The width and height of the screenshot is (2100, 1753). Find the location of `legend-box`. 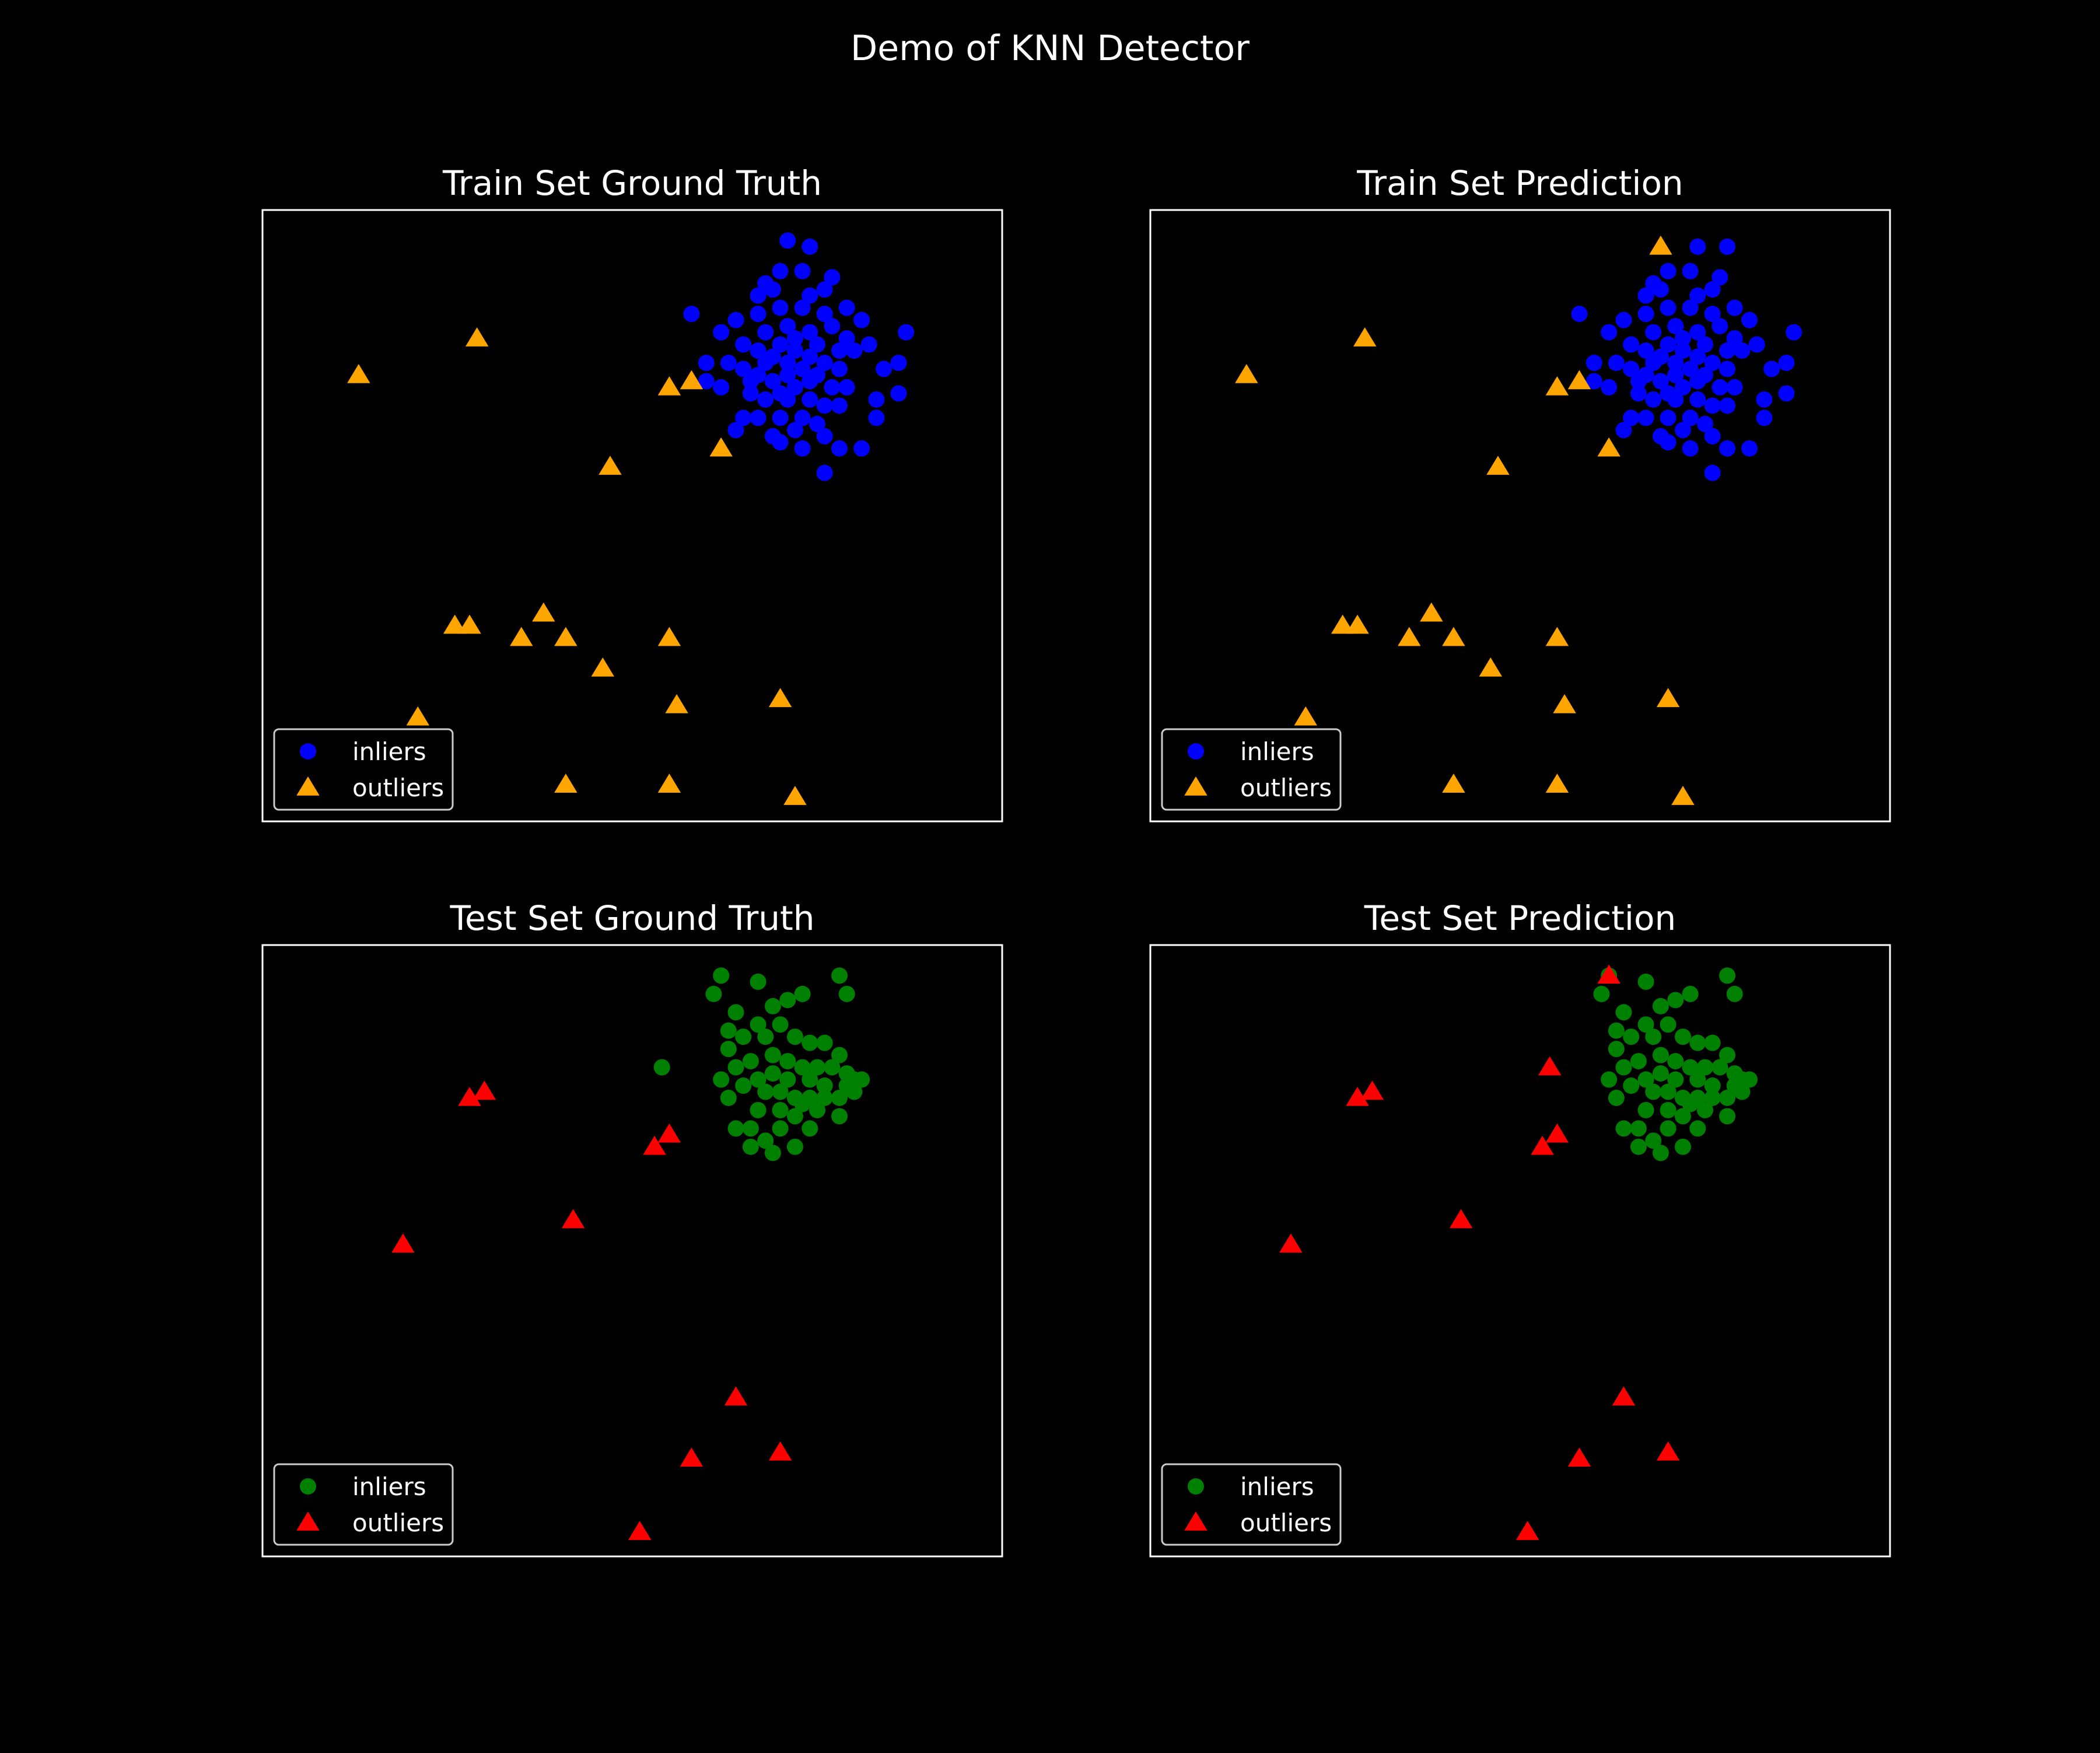

legend-box is located at coordinates (1251, 769).